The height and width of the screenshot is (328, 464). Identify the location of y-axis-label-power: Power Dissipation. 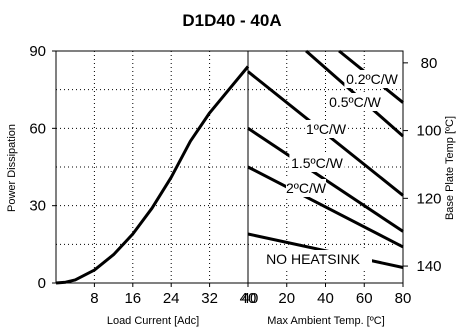
(12, 168).